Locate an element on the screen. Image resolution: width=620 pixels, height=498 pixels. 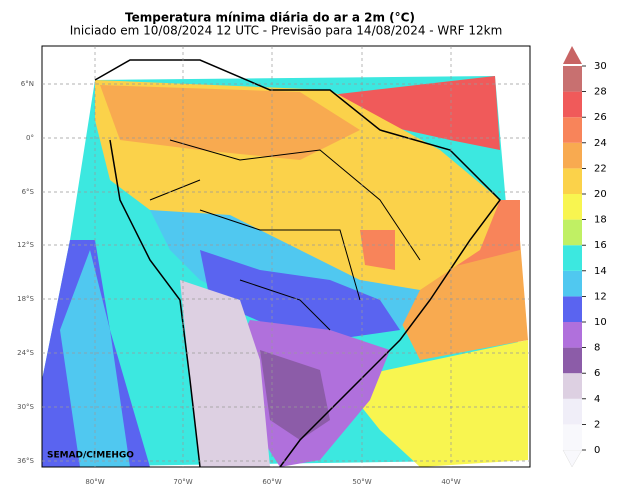
colorbar-tick-label: 2 is located at coordinates (597, 424).